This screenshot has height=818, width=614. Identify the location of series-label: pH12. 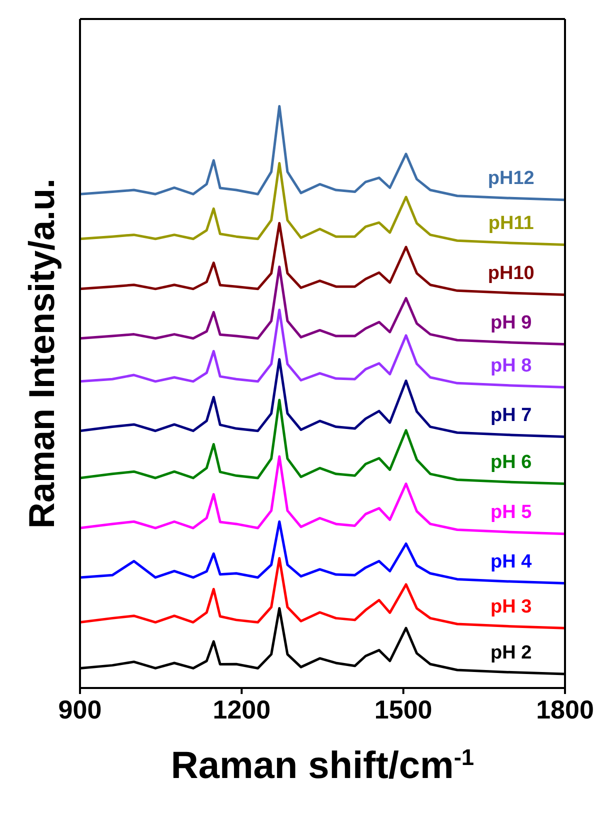
(511, 179).